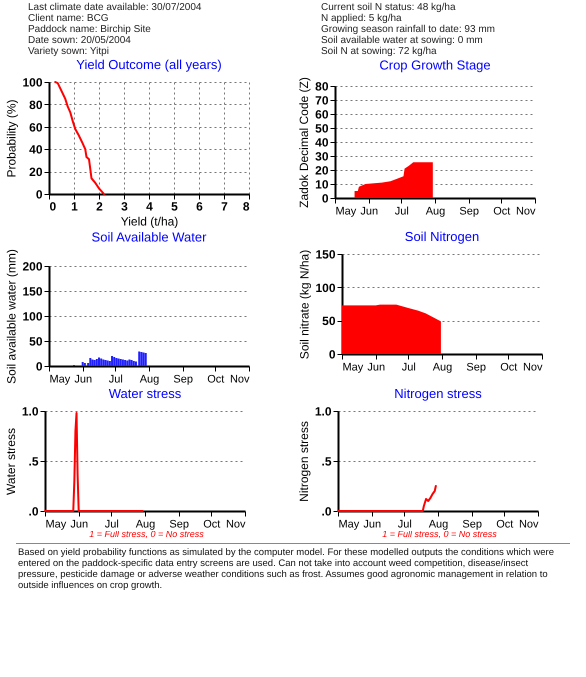 The image size is (586, 677). Describe the element at coordinates (124, 207) in the screenshot. I see `x-tick-label: 3` at that location.